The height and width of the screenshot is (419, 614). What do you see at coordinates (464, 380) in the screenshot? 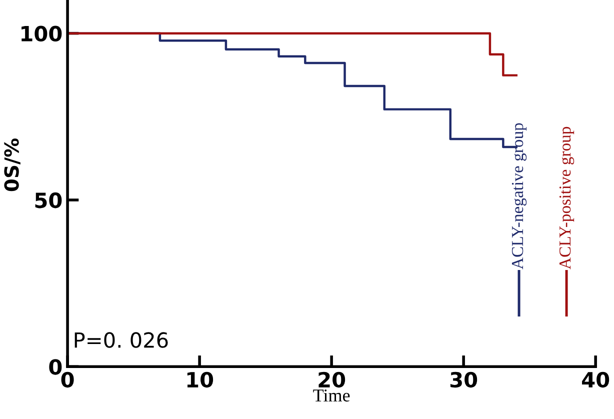
I see `x-tick-label: 30` at bounding box center [464, 380].